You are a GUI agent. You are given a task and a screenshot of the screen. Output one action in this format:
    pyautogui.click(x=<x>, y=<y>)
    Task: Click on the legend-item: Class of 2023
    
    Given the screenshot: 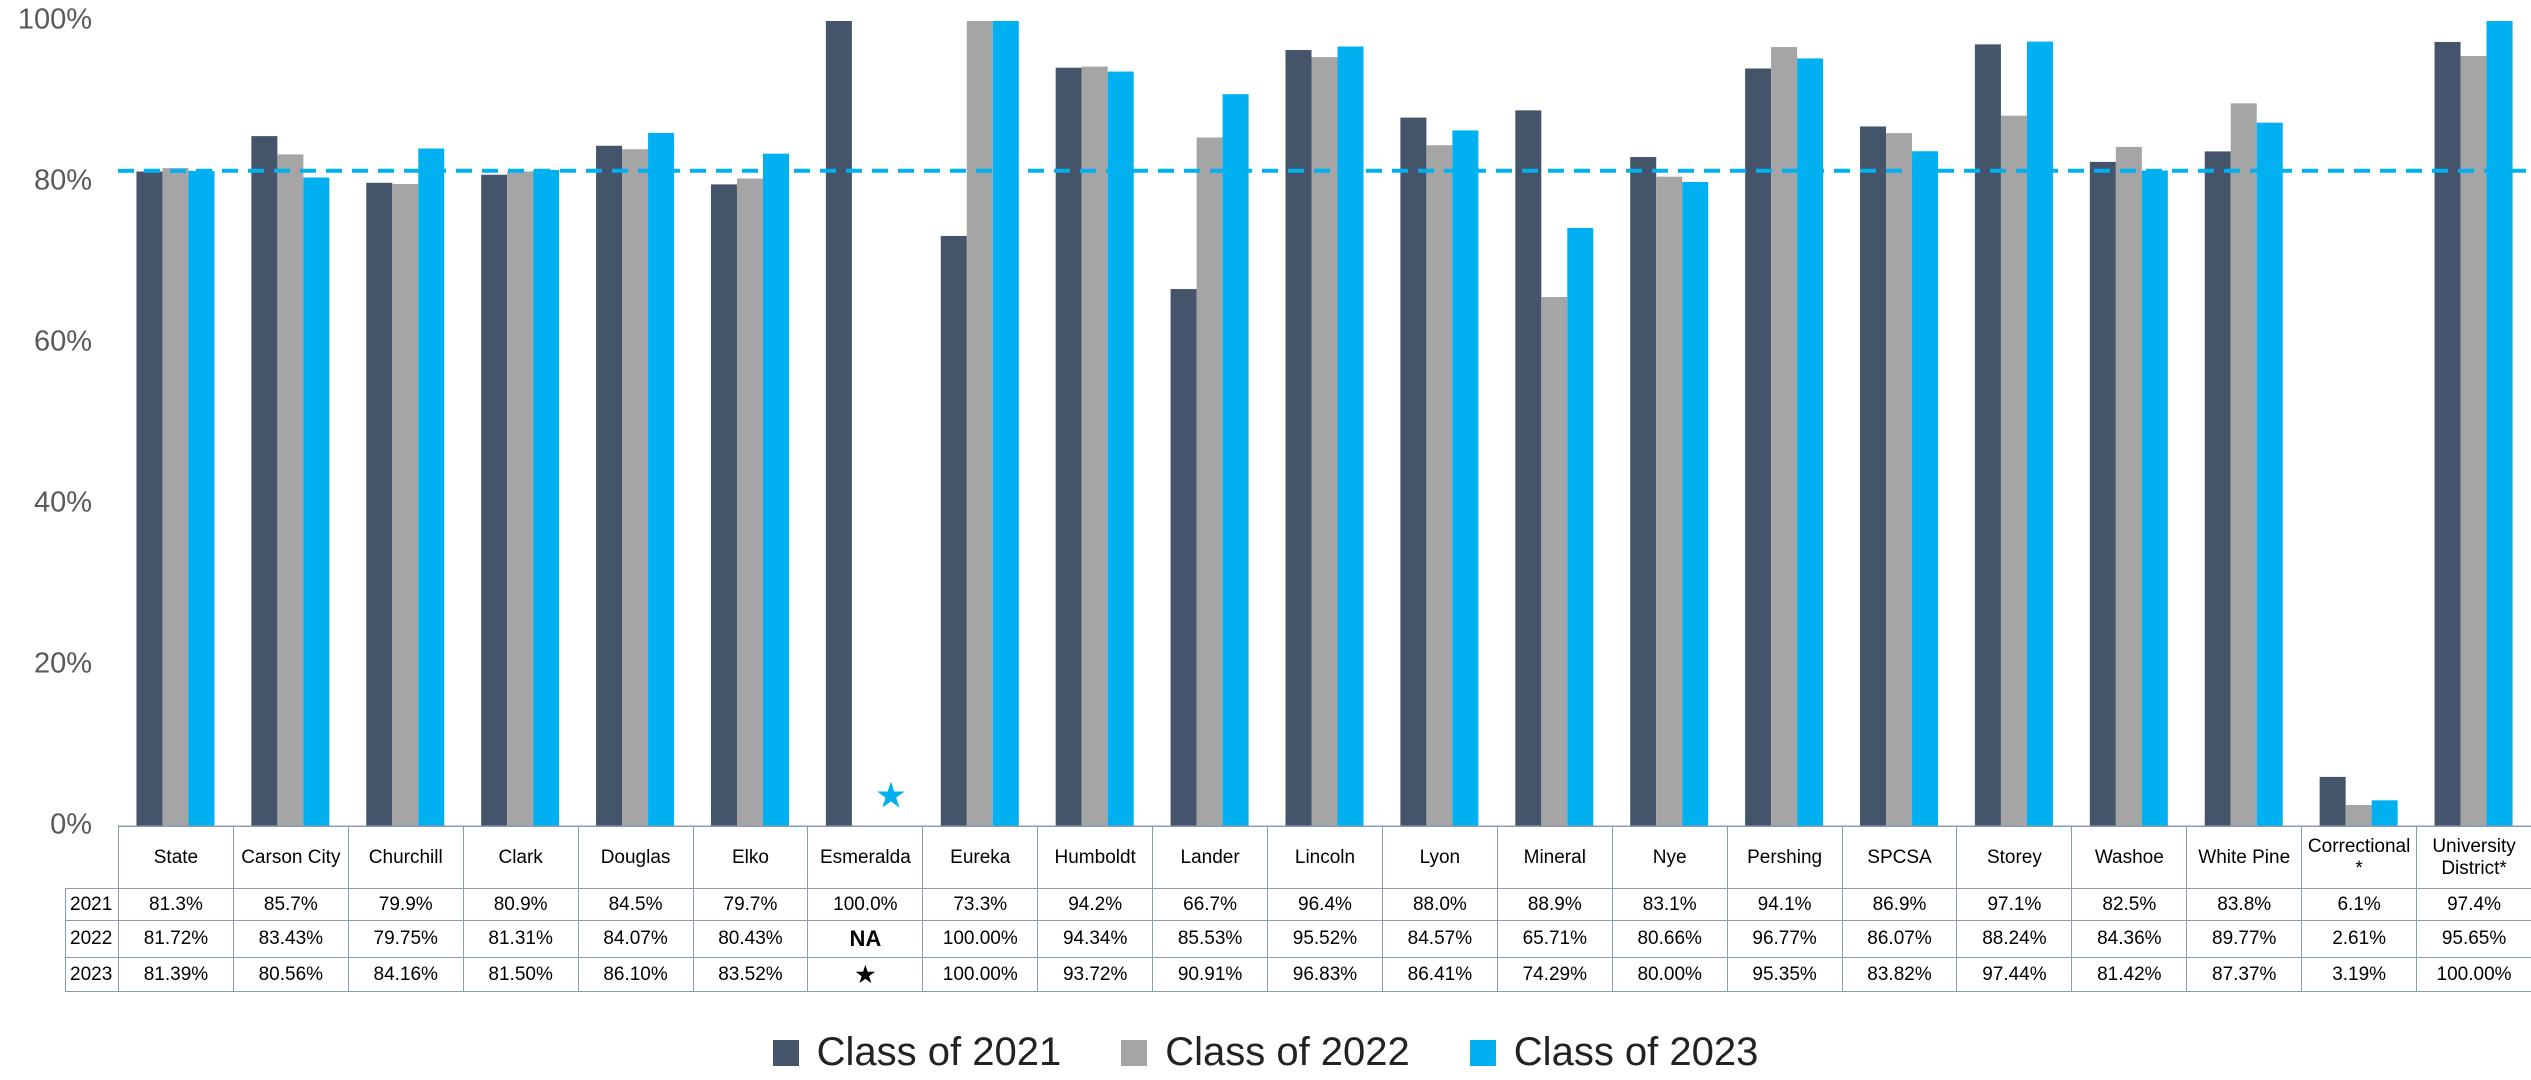 What is the action you would take?
    pyautogui.click(x=1614, y=1052)
    